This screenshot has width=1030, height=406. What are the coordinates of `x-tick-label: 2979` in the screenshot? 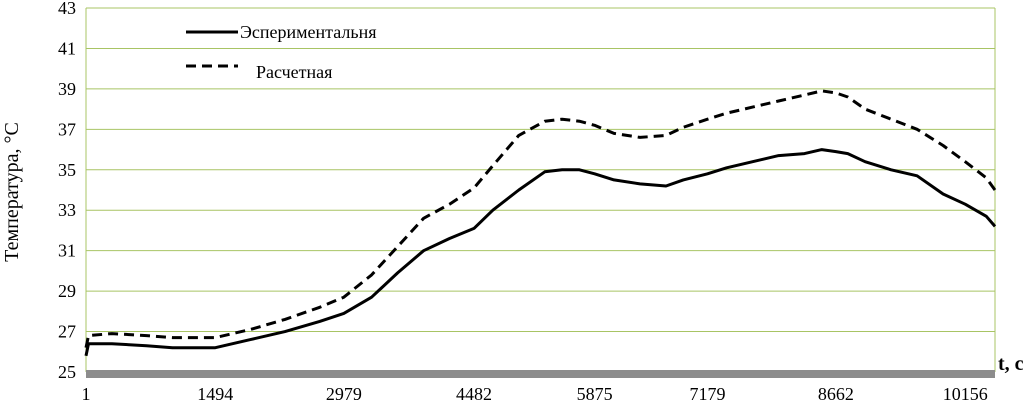 It's located at (344, 394).